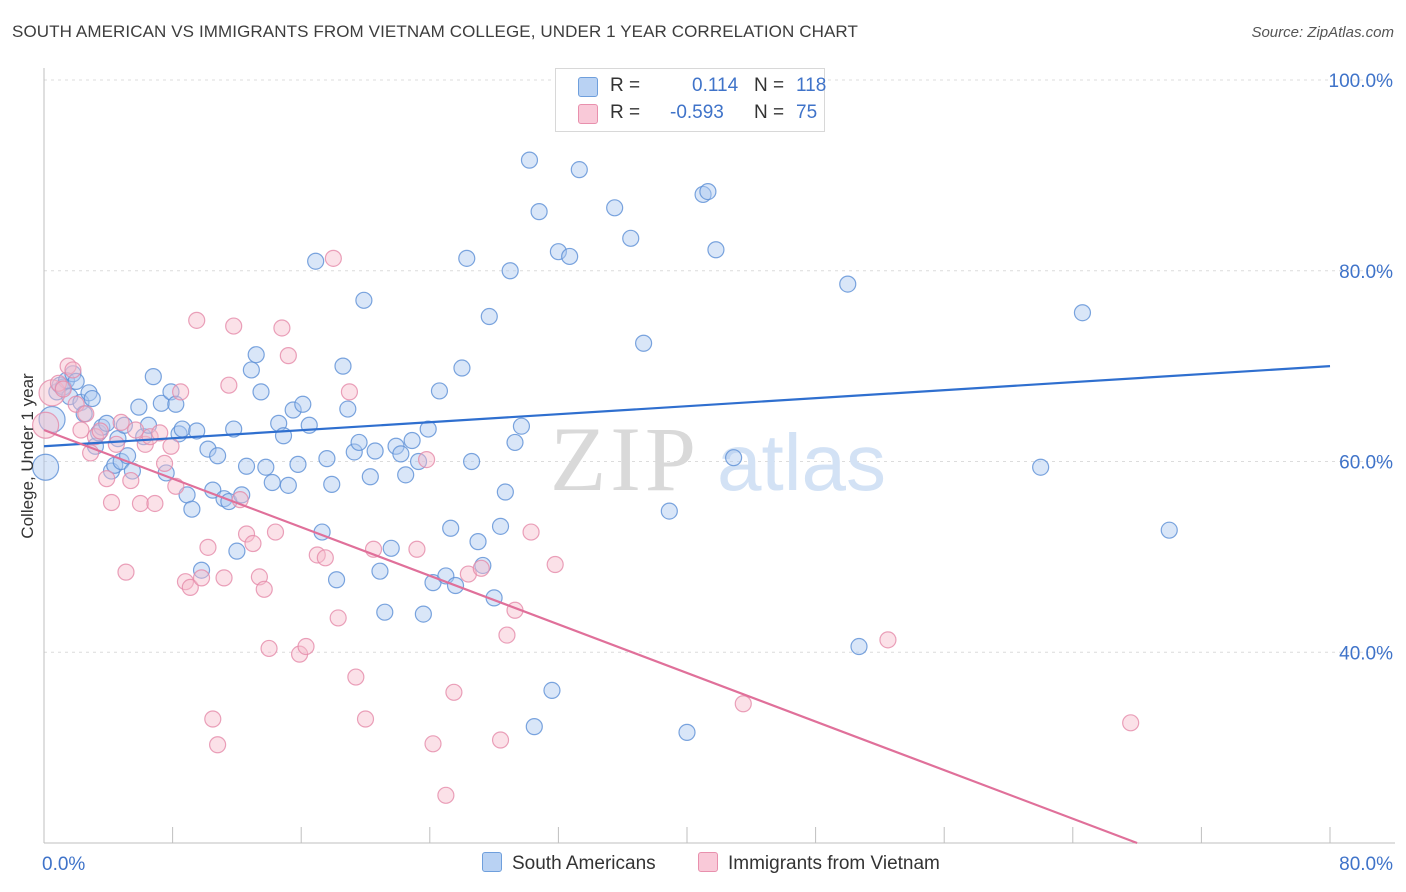 The image size is (1406, 892). I want to click on watermark-zip: ZIP, so click(625, 459).